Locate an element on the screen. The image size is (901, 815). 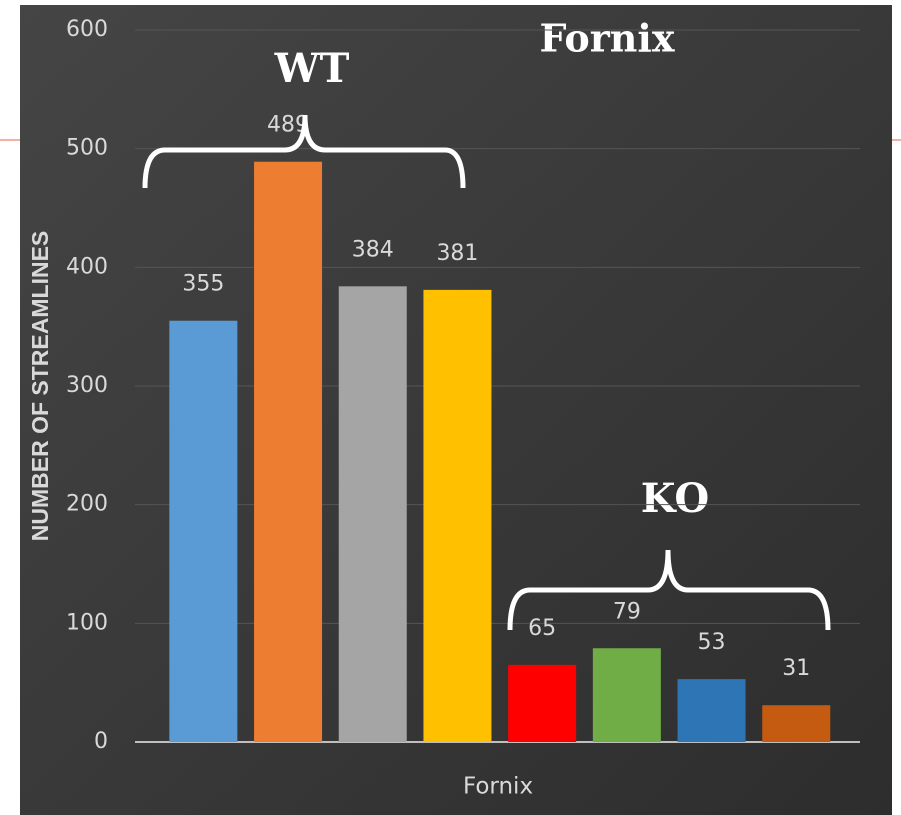
y-tick-label: 300 is located at coordinates (87, 385).